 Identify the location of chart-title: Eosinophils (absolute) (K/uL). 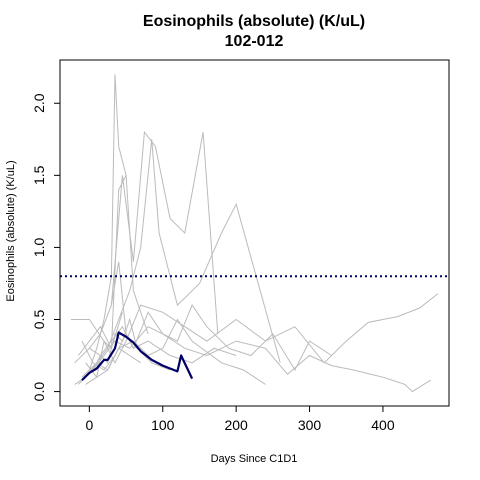
(254, 21).